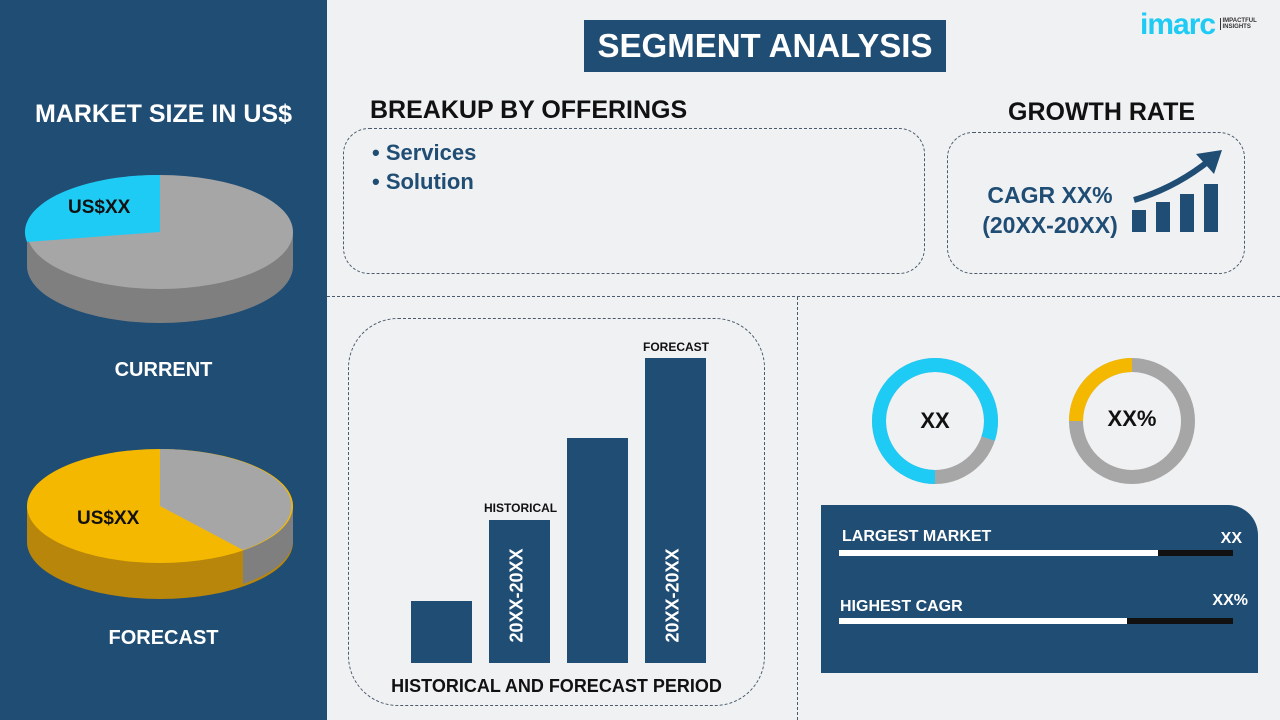 This screenshot has width=1280, height=720. I want to click on kpi-value: XX%, so click(1230, 600).